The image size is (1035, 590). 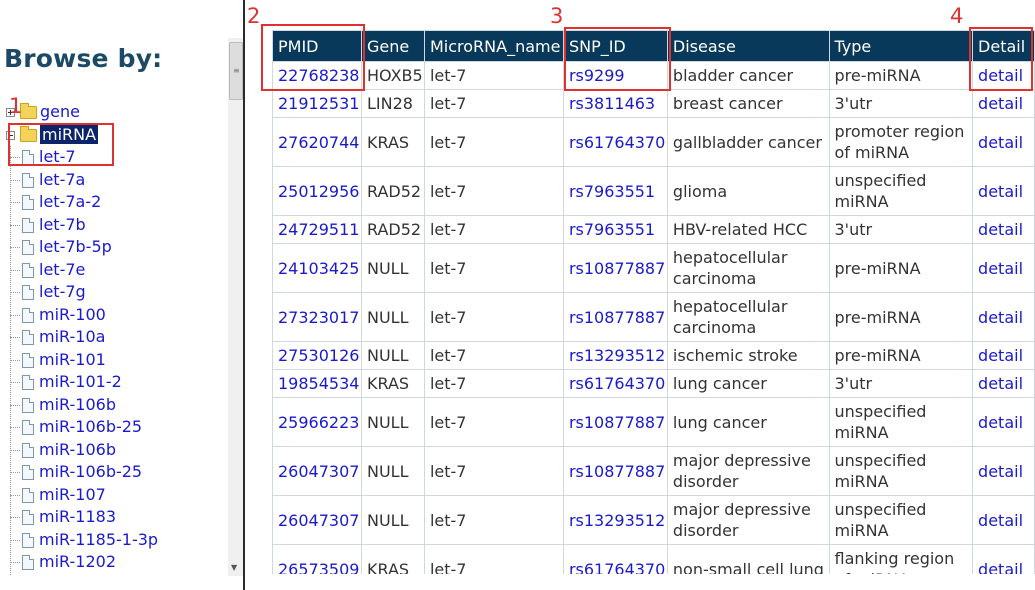 What do you see at coordinates (317, 355) in the screenshot?
I see `pmid-cell: 27530126` at bounding box center [317, 355].